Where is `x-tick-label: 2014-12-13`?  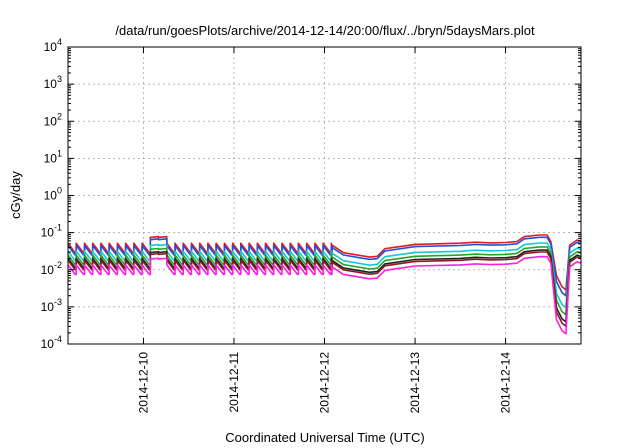
x-tick-label: 2014-12-13 is located at coordinates (415, 383).